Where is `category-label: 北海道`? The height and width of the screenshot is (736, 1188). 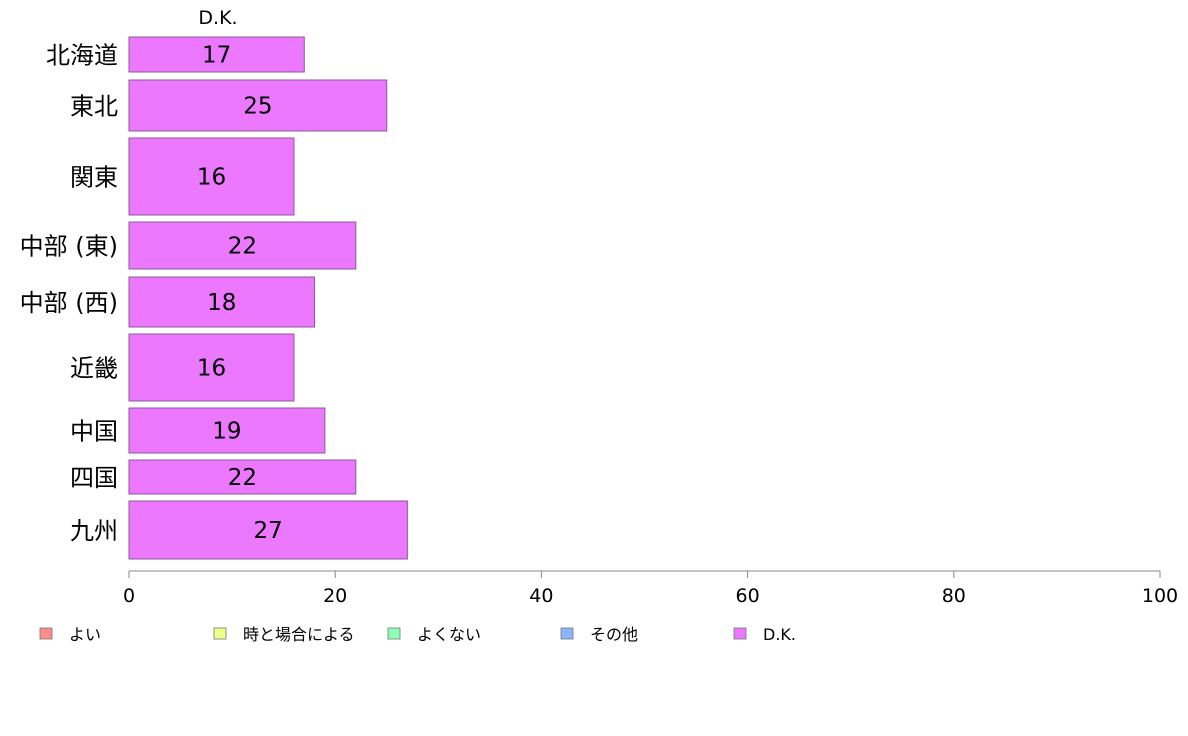 category-label: 北海道 is located at coordinates (82, 56).